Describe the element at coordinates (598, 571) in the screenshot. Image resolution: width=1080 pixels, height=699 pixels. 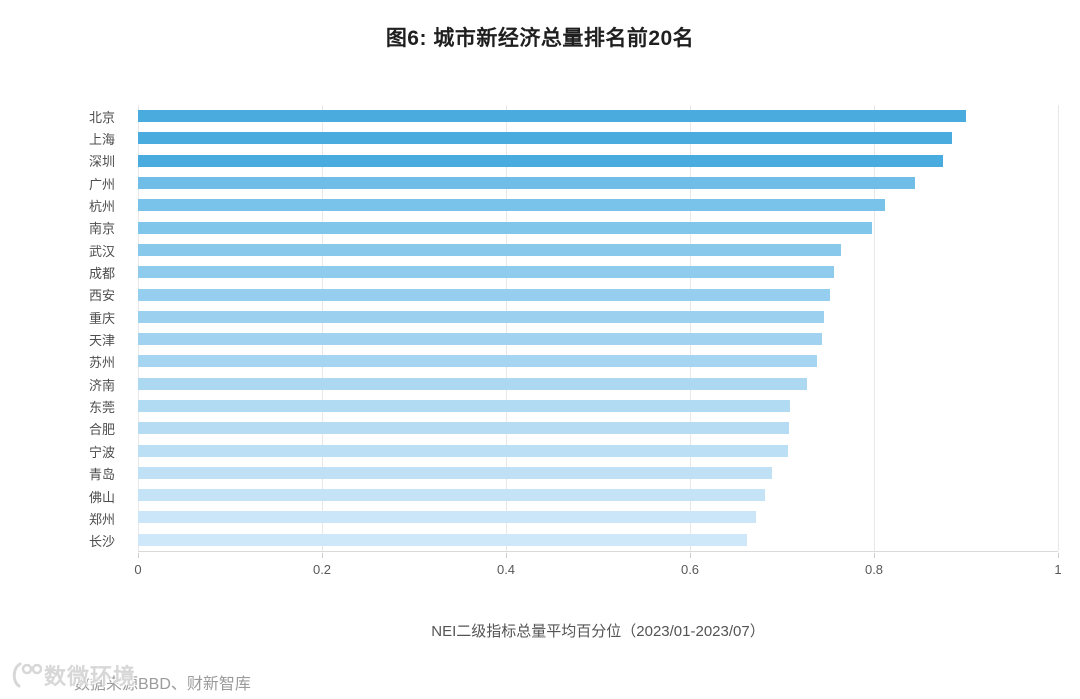
I see `x-axis-tick-labels: 0 0.2 0.4 0.6 0.8 1` at that location.